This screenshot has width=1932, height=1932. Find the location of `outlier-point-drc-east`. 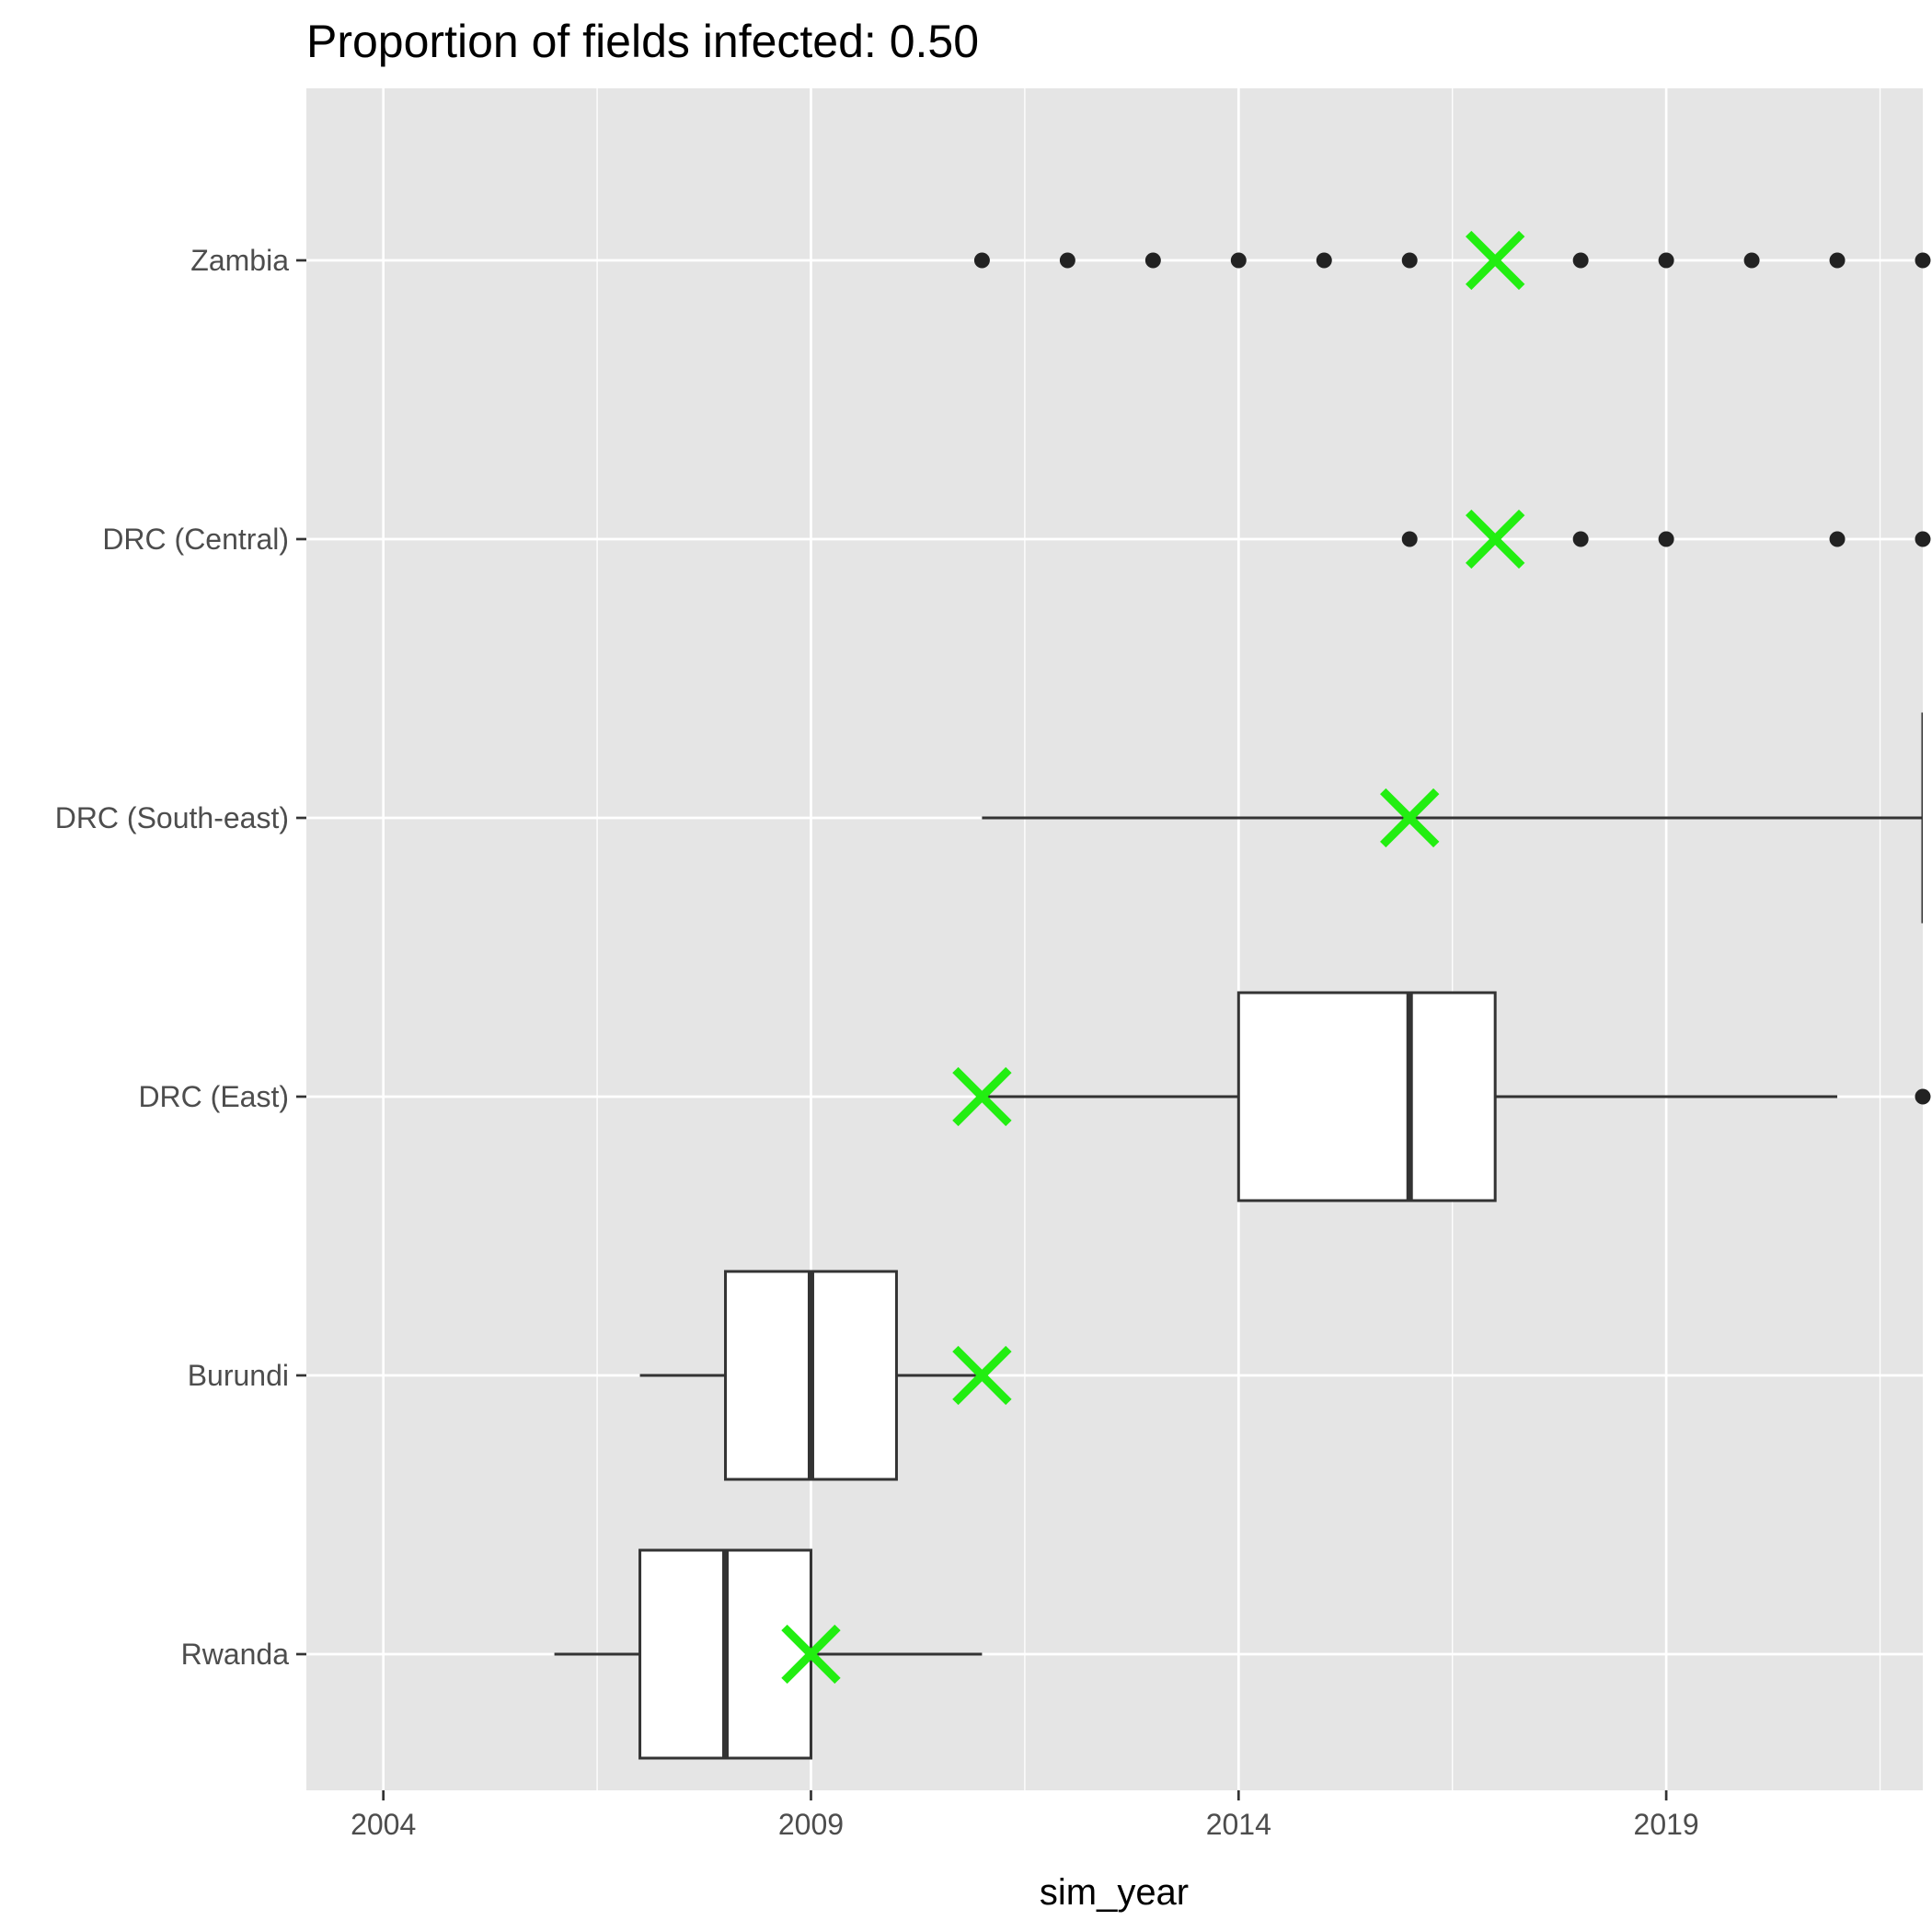

outlier-point-drc-east is located at coordinates (1923, 1096).